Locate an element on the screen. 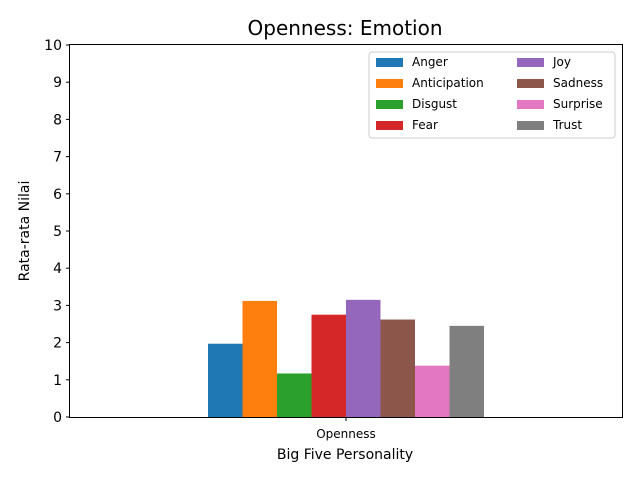 The height and width of the screenshot is (480, 640). legend-item: Surprise is located at coordinates (560, 104).